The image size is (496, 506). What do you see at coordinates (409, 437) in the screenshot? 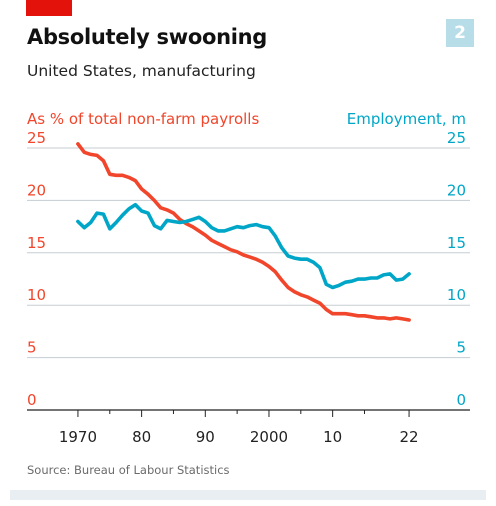
I see `x-tick-label: 22` at bounding box center [409, 437].